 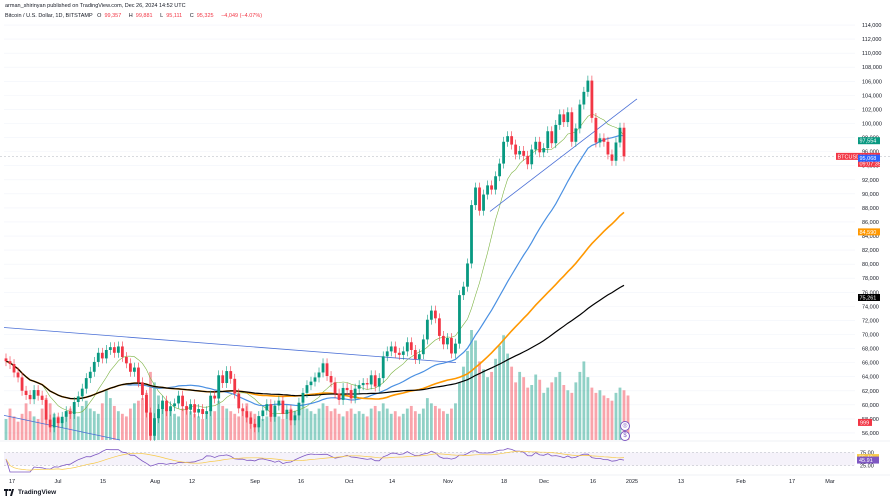 I want to click on time-tick-label: 14, so click(x=392, y=482).